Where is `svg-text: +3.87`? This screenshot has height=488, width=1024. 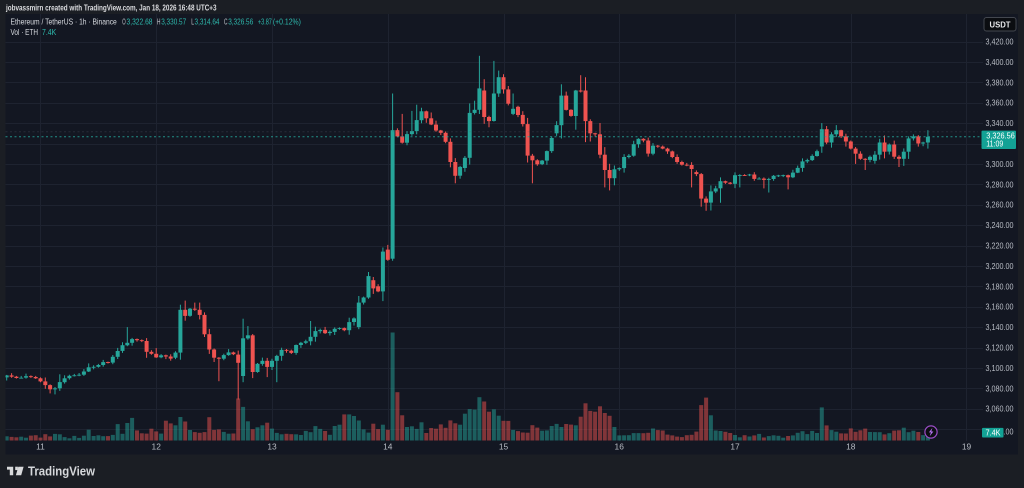 svg-text: +3.87 is located at coordinates (265, 21).